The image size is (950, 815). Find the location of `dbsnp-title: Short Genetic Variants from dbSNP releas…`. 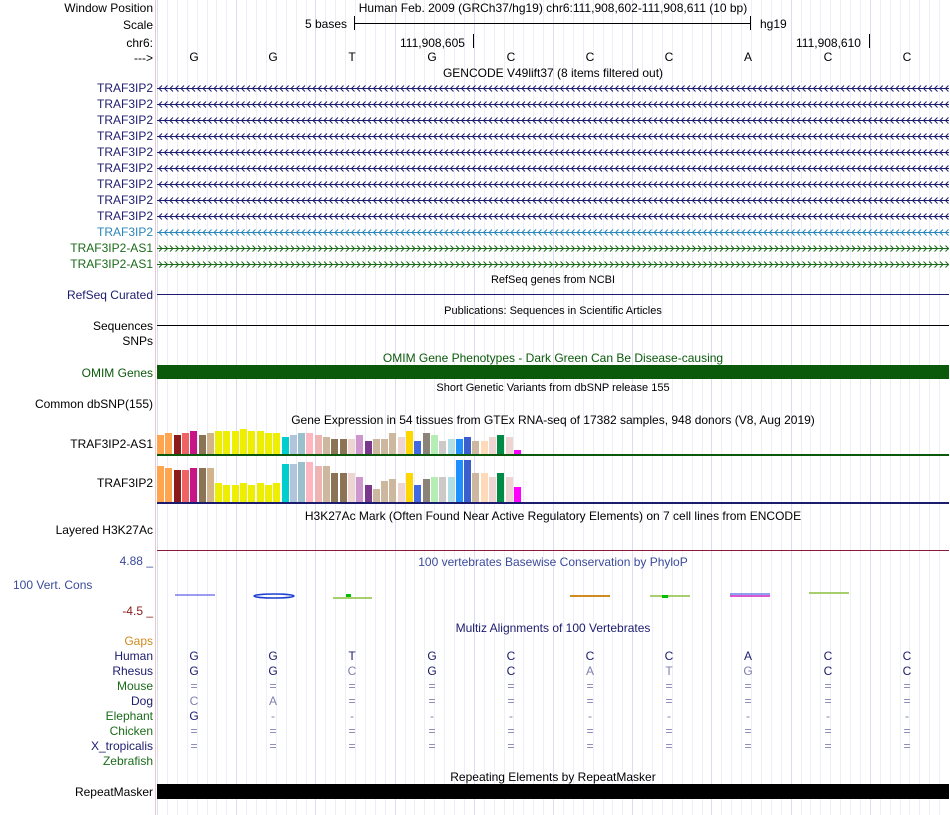

dbsnp-title: Short Genetic Variants from dbSNP releas… is located at coordinates (553, 388).